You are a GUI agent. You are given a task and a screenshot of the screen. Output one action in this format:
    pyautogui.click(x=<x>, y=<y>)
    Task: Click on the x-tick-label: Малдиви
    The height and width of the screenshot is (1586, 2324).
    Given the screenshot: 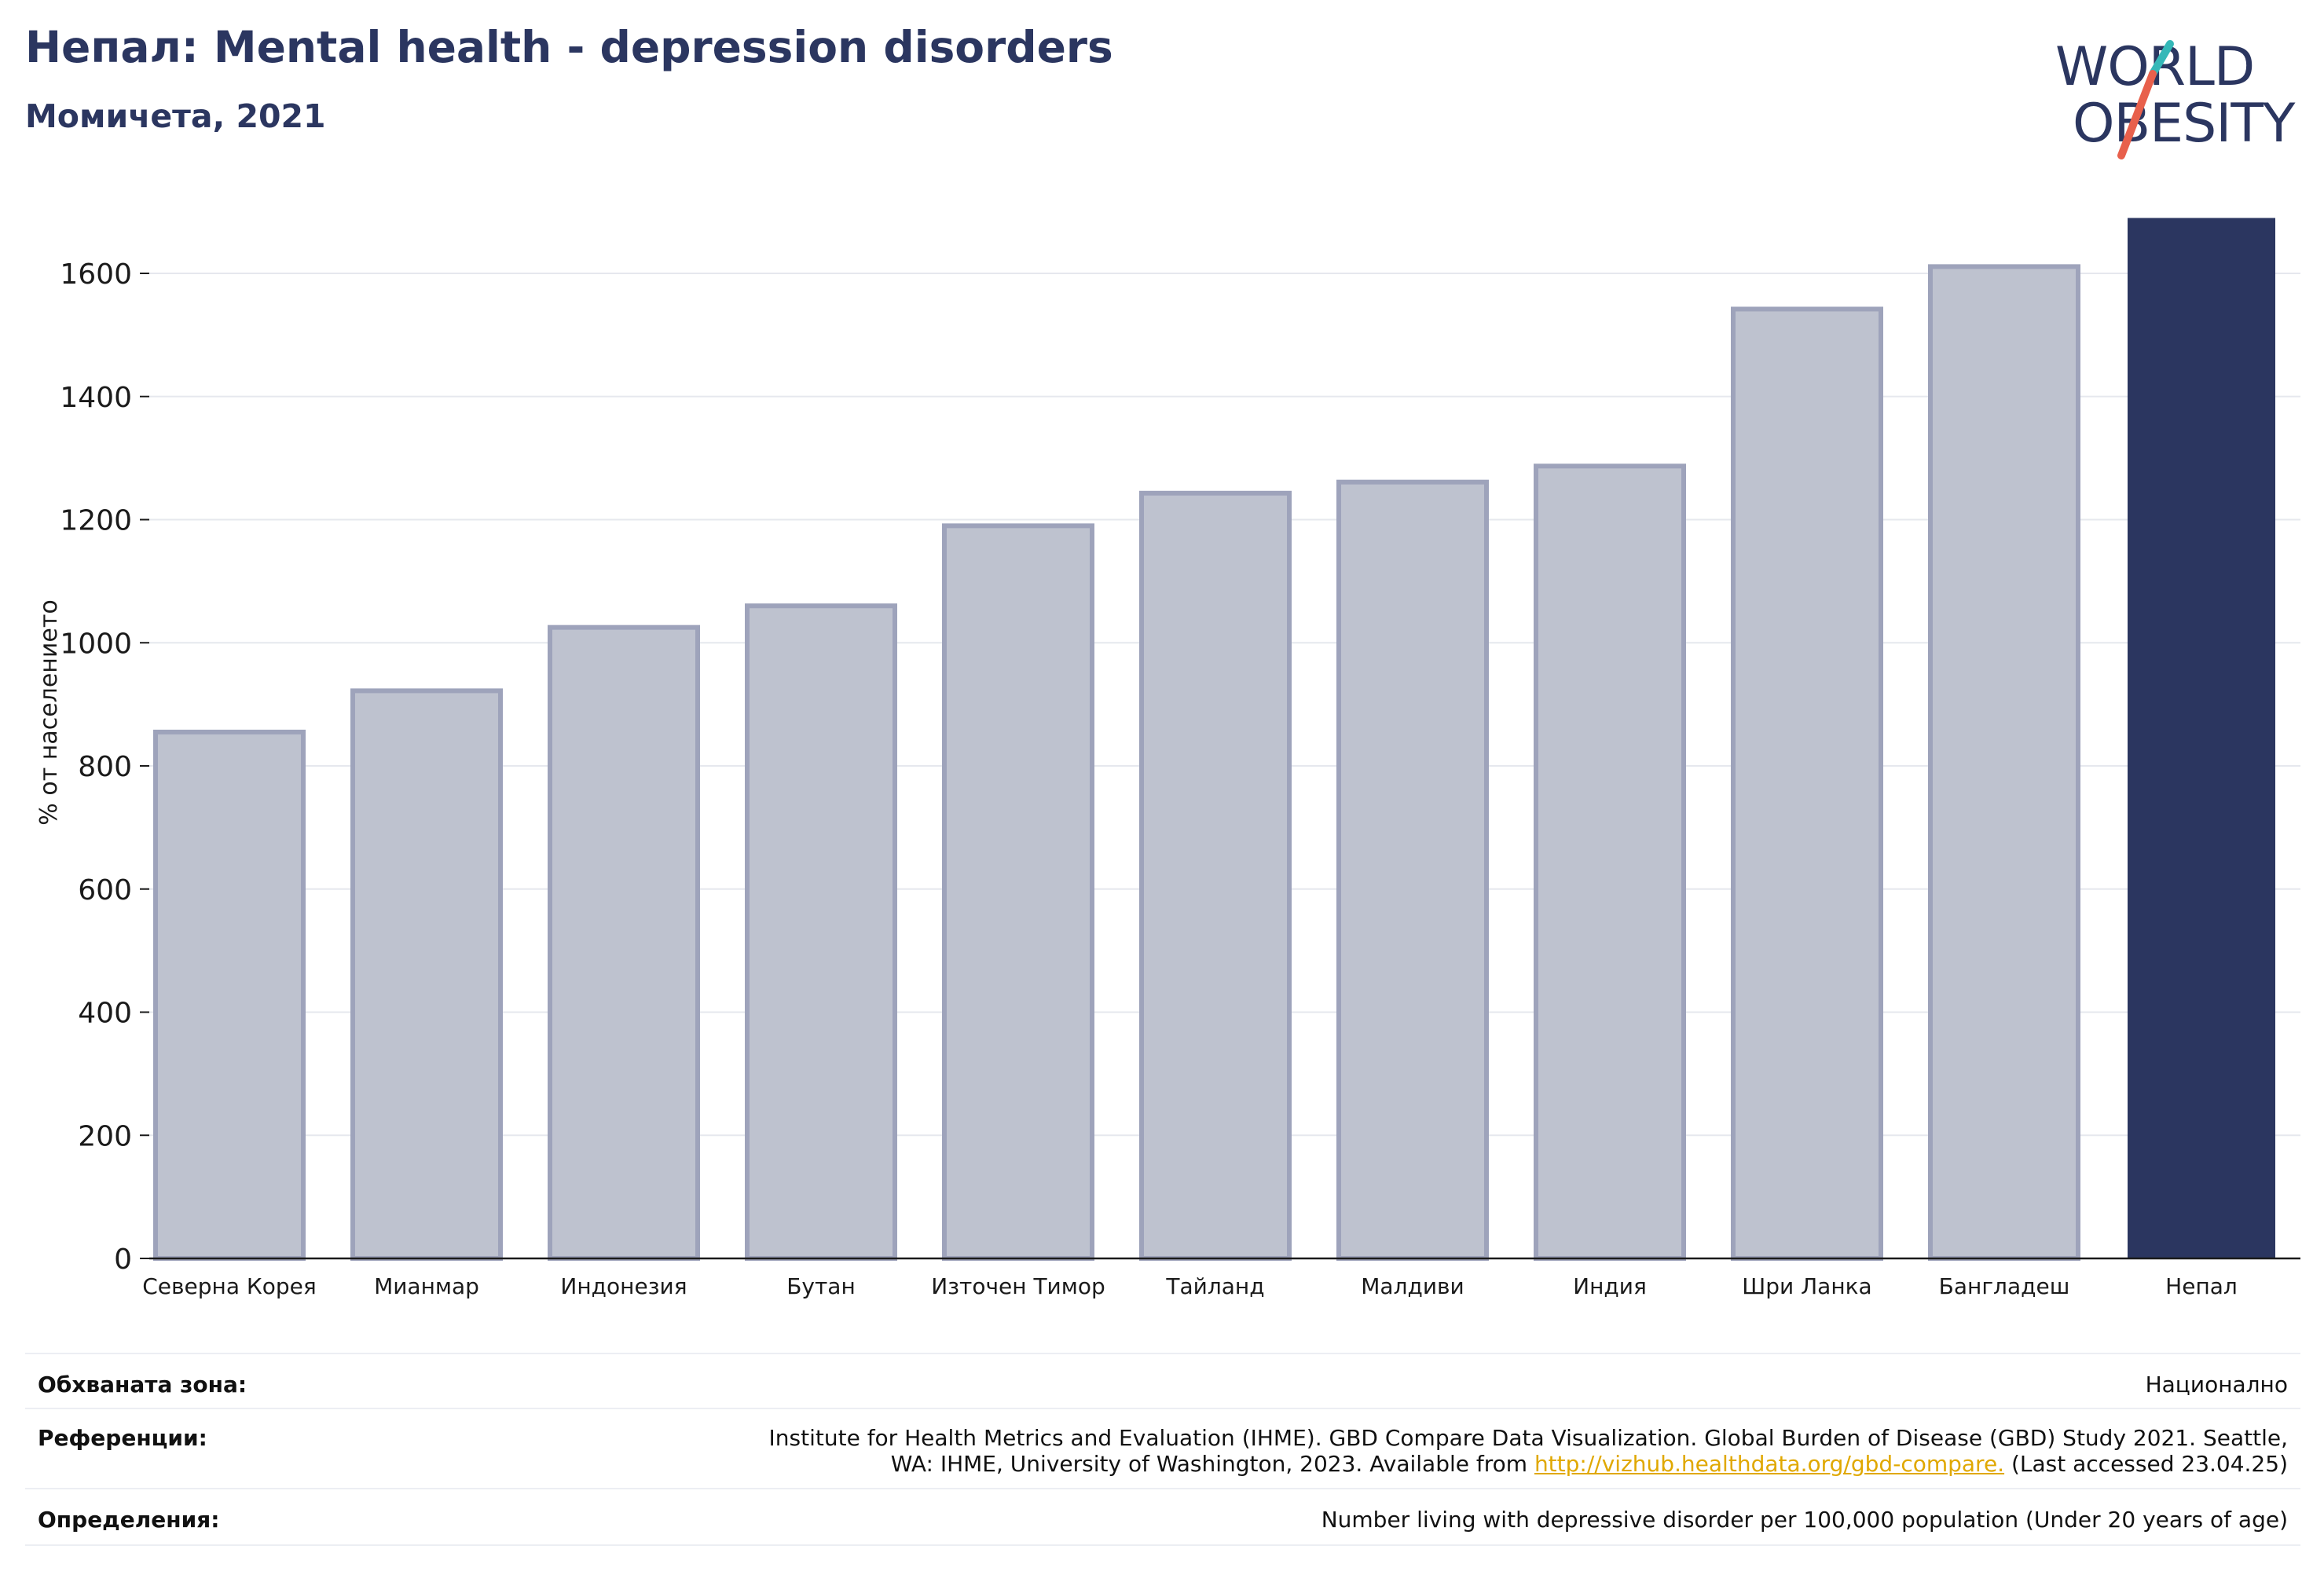 What is the action you would take?
    pyautogui.click(x=1412, y=1286)
    